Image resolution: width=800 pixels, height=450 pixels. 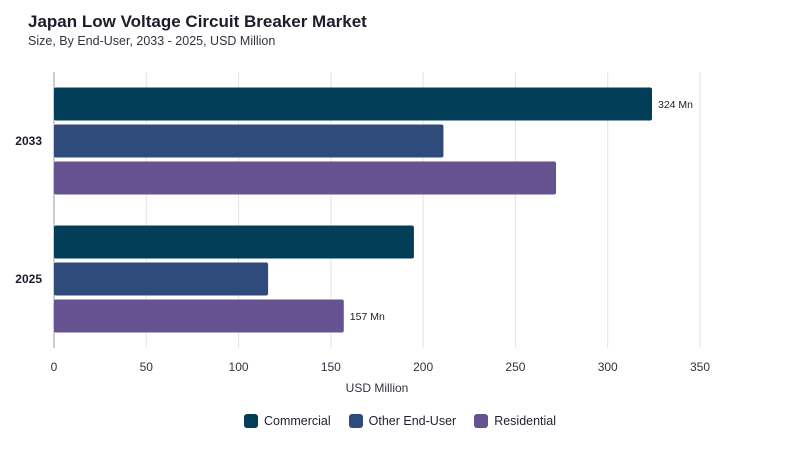 What do you see at coordinates (239, 367) in the screenshot?
I see `x-tick-label: 100` at bounding box center [239, 367].